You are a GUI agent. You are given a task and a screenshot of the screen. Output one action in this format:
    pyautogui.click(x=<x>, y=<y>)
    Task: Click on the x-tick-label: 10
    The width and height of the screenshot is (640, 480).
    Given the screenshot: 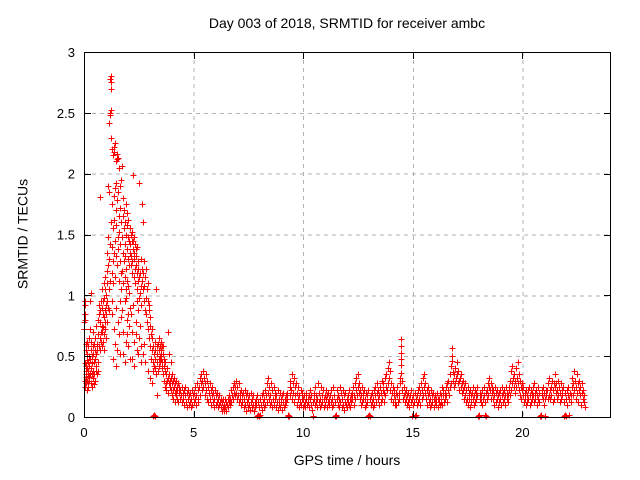 What is the action you would take?
    pyautogui.click(x=303, y=432)
    